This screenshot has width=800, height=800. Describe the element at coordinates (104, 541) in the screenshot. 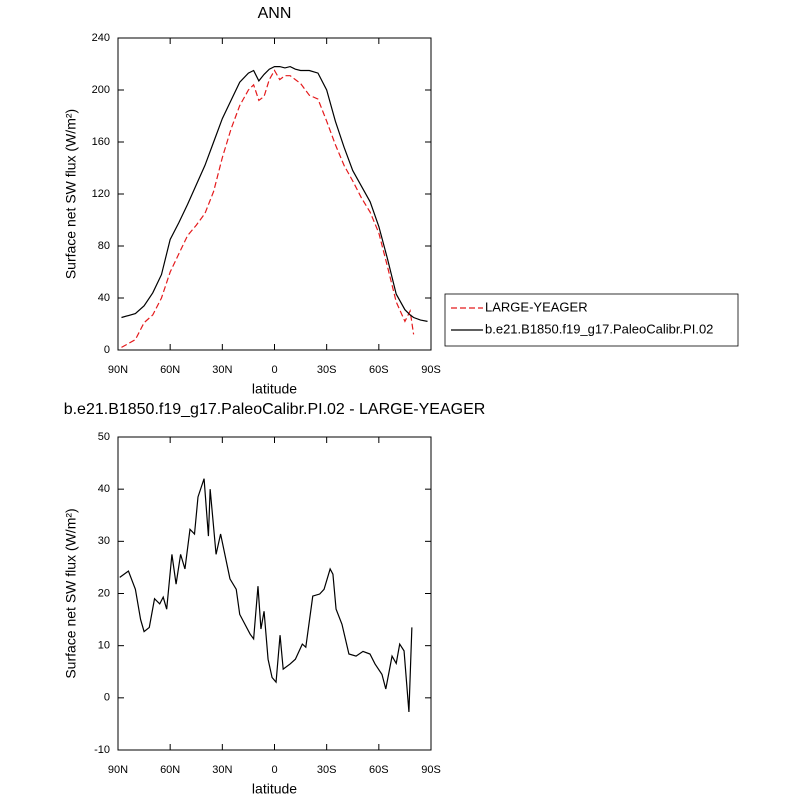

I see `y-tick-label: 30` at that location.